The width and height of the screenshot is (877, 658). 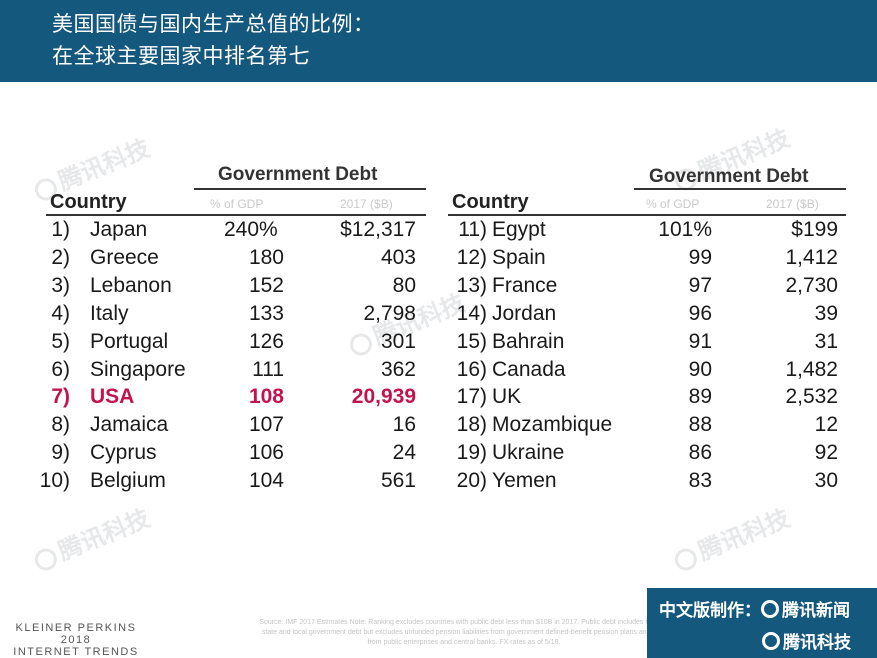 What do you see at coordinates (266, 481) in the screenshot?
I see `pct-gdp-cell: 104` at bounding box center [266, 481].